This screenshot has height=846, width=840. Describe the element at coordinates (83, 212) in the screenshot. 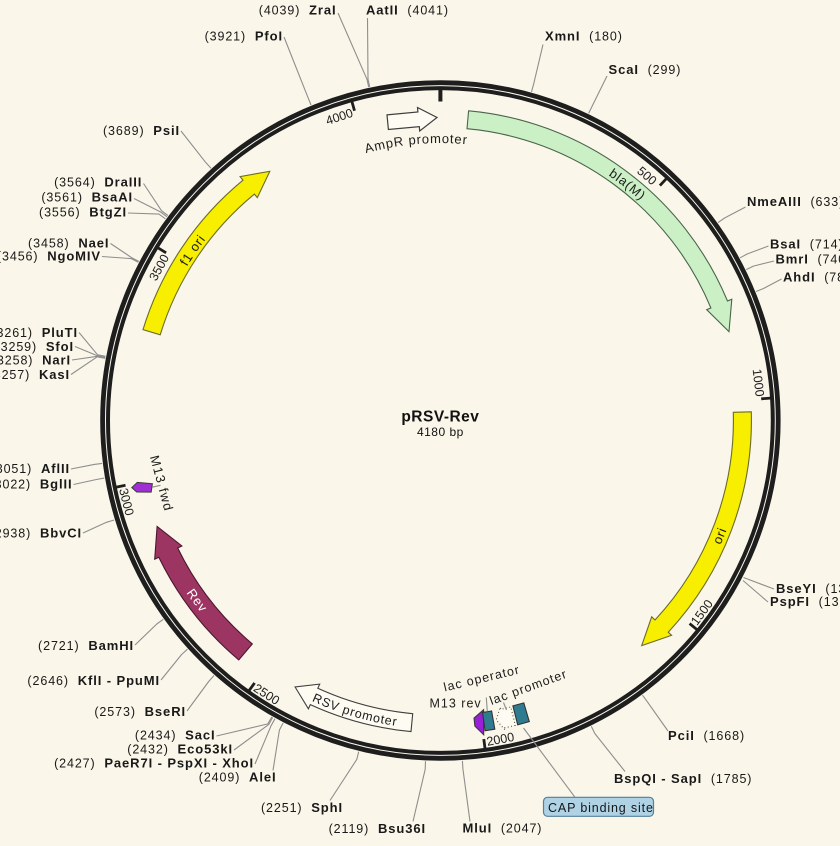

I see `svg-text: (3556) BtgZI` at that location.